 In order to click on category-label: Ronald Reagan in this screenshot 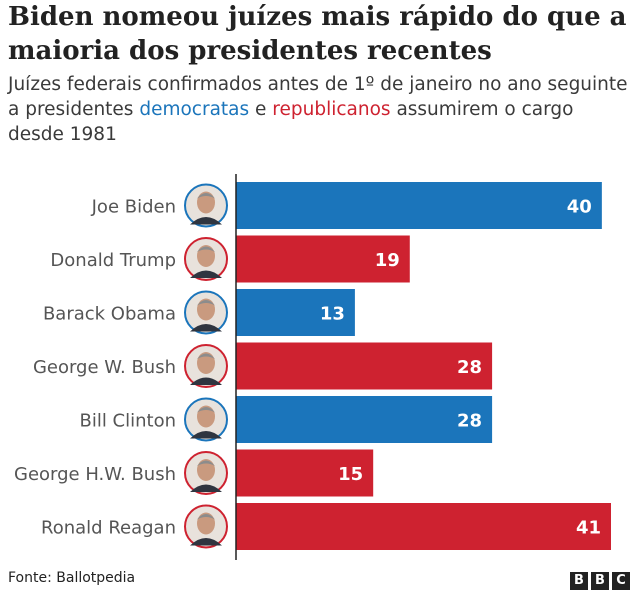, I will do `click(108, 528)`.